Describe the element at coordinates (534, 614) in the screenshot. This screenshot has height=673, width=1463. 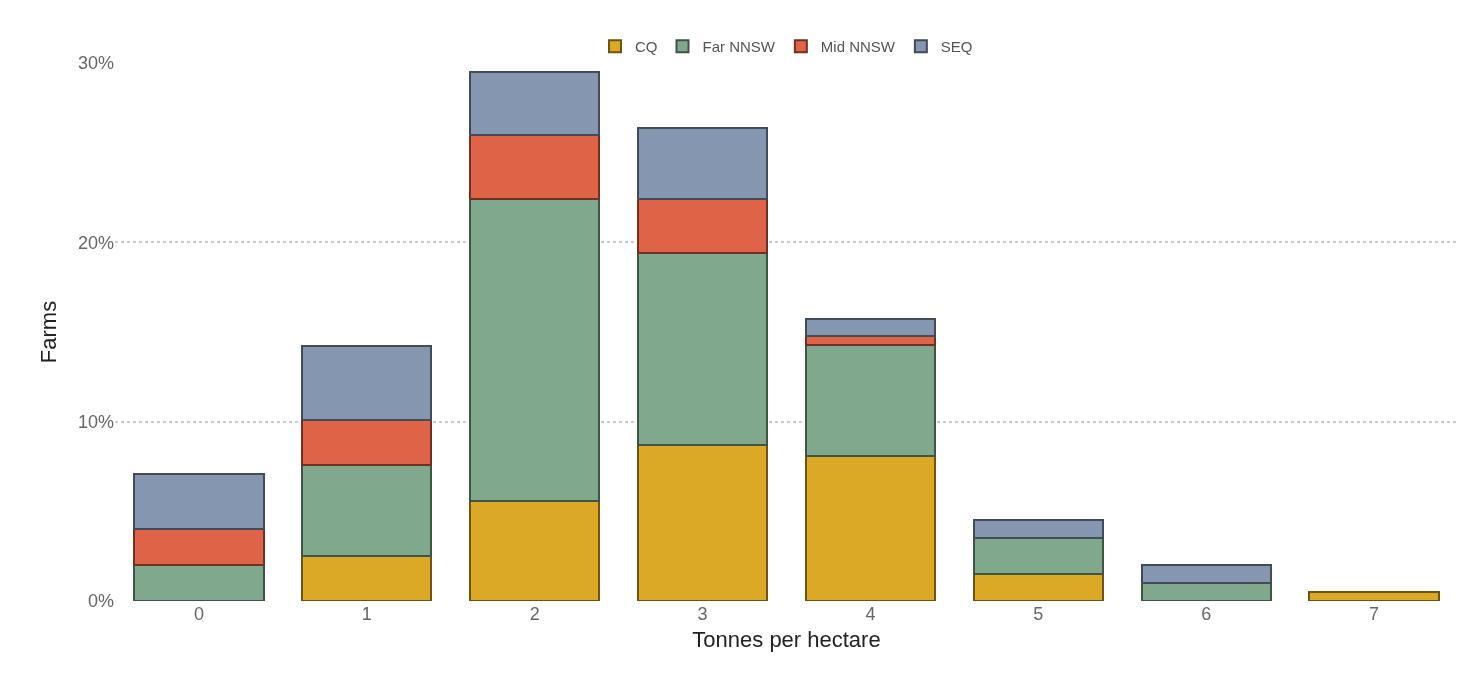
I see `x-tick-label: 2` at that location.